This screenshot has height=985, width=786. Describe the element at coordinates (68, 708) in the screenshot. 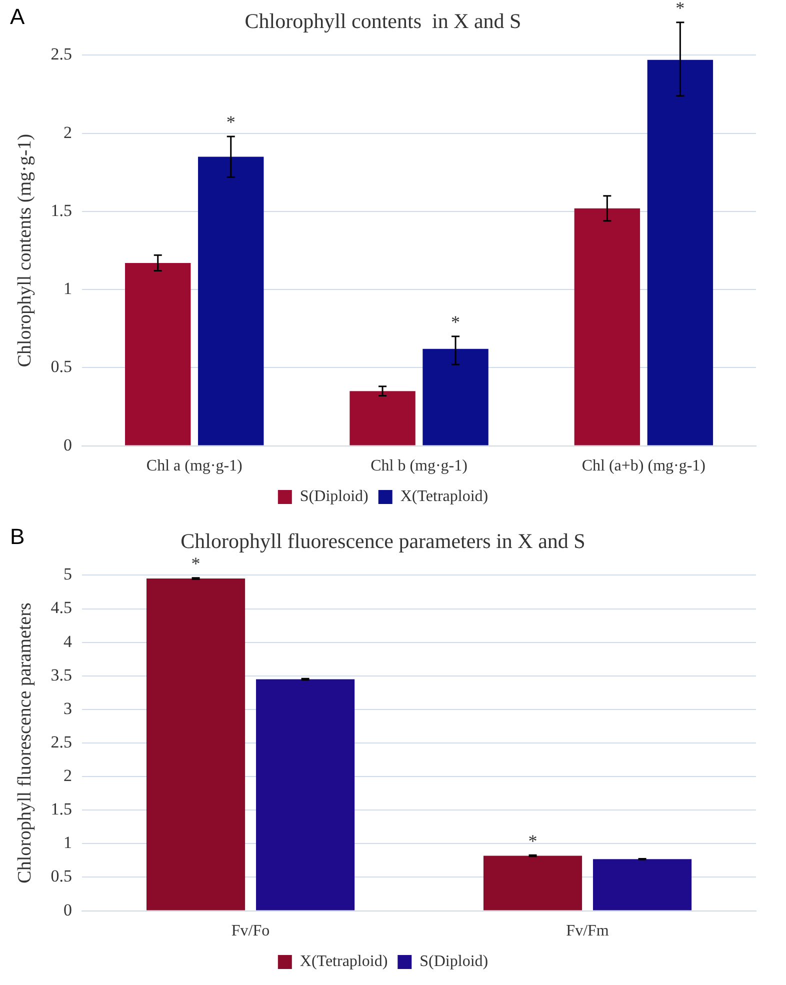

I see `y-tick-label: 3` at that location.